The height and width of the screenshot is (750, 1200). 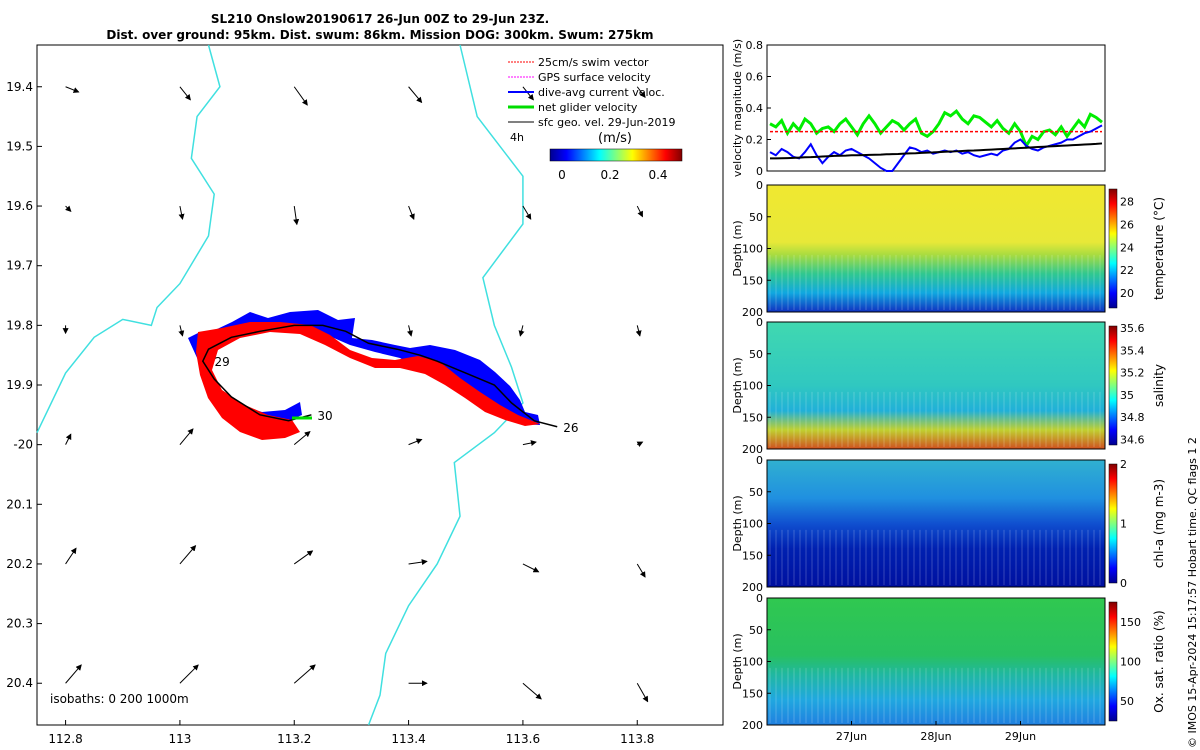 I want to click on temperature-ytick-label: 50, so click(x=756, y=217).